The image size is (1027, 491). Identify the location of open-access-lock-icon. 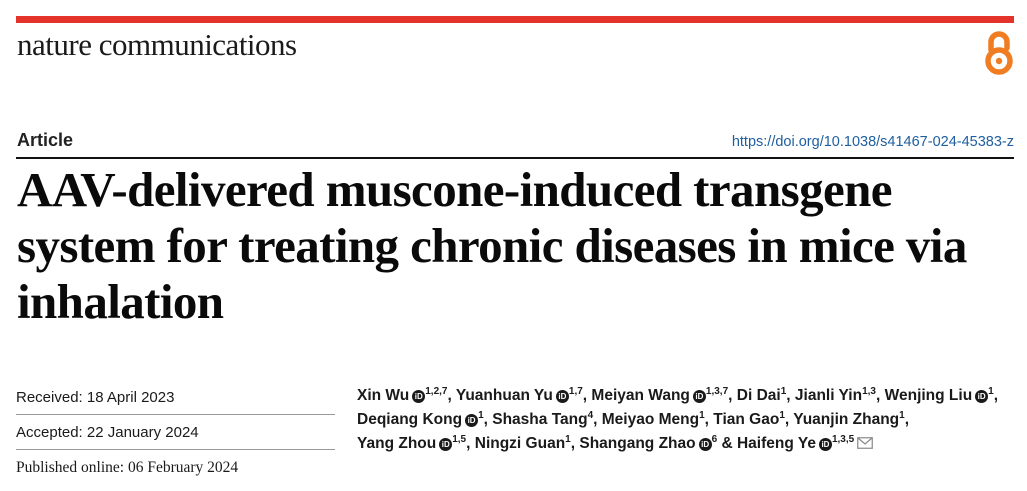
(999, 52).